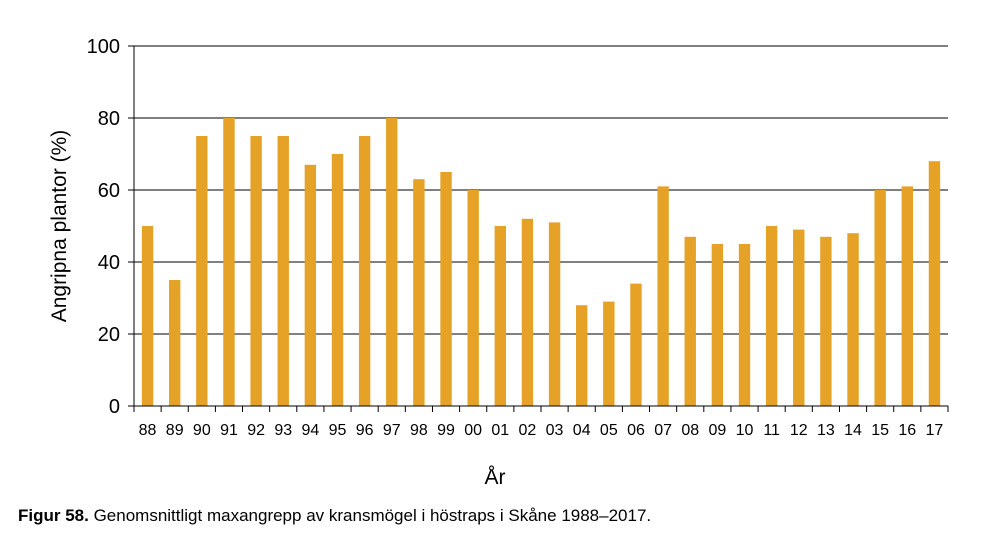  Describe the element at coordinates (53, 515) in the screenshot. I see `caption-label: Figur 58.` at that location.